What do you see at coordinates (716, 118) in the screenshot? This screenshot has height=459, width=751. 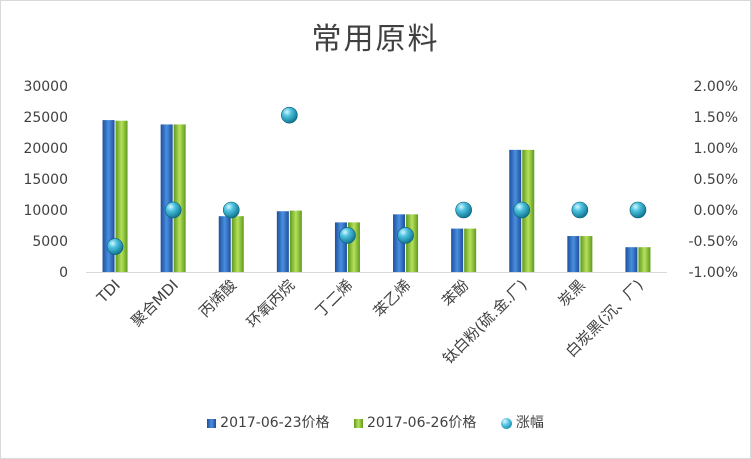 I see `y-right-tick-label: 1.50%` at bounding box center [716, 118].